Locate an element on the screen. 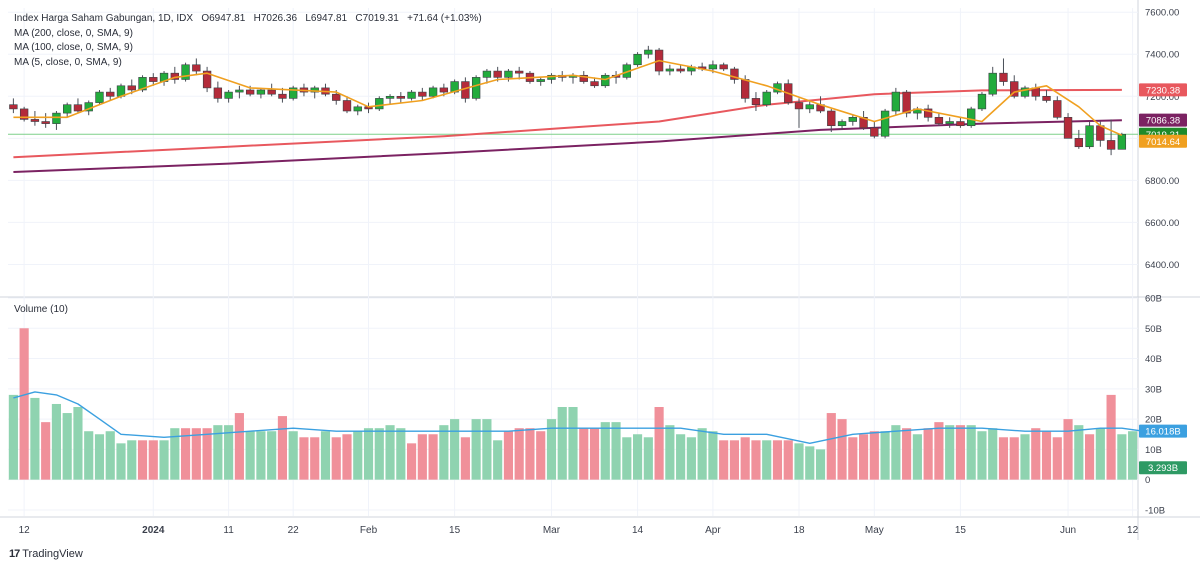 The image size is (1200, 569). legend-ma200: MA (200, close, 0, SMA, 9) is located at coordinates (73, 33).